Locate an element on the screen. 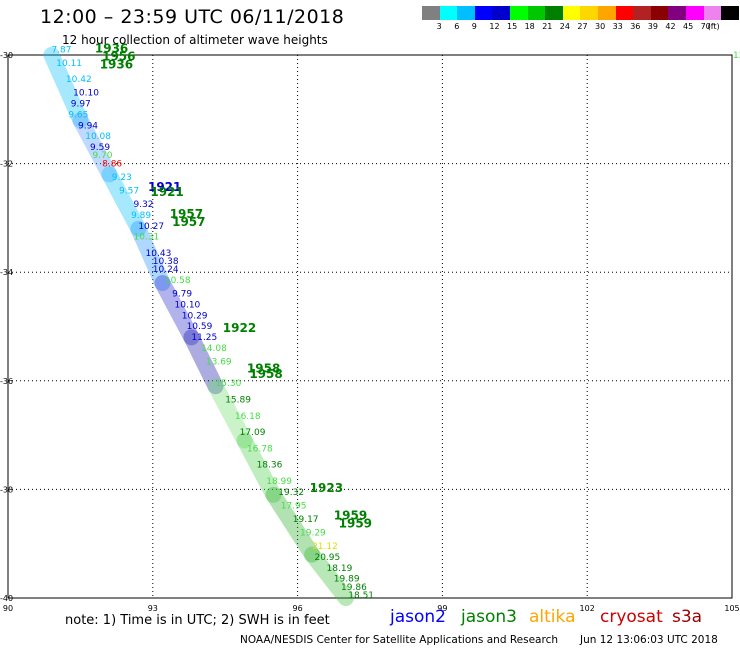 This screenshot has height=650, width=740. wave-height-value: 8.86 is located at coordinates (112, 164).